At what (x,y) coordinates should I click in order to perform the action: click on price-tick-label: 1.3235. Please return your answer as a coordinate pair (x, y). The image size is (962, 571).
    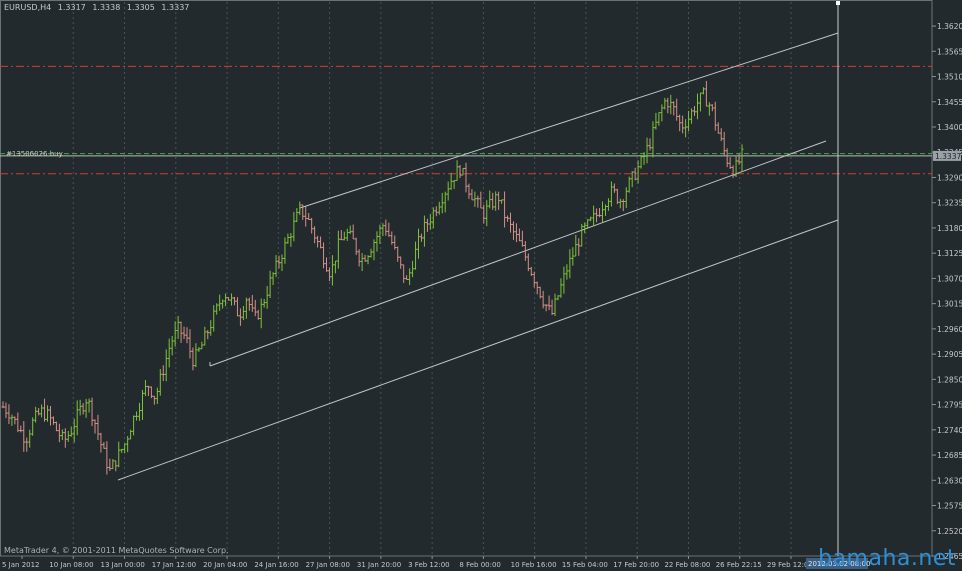
    Looking at the image, I should click on (949, 203).